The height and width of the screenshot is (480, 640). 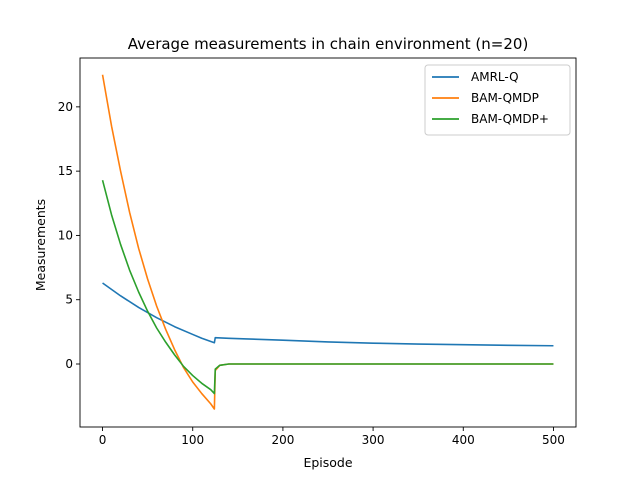 What do you see at coordinates (65, 235) in the screenshot?
I see `y-tick-label: 10` at bounding box center [65, 235].